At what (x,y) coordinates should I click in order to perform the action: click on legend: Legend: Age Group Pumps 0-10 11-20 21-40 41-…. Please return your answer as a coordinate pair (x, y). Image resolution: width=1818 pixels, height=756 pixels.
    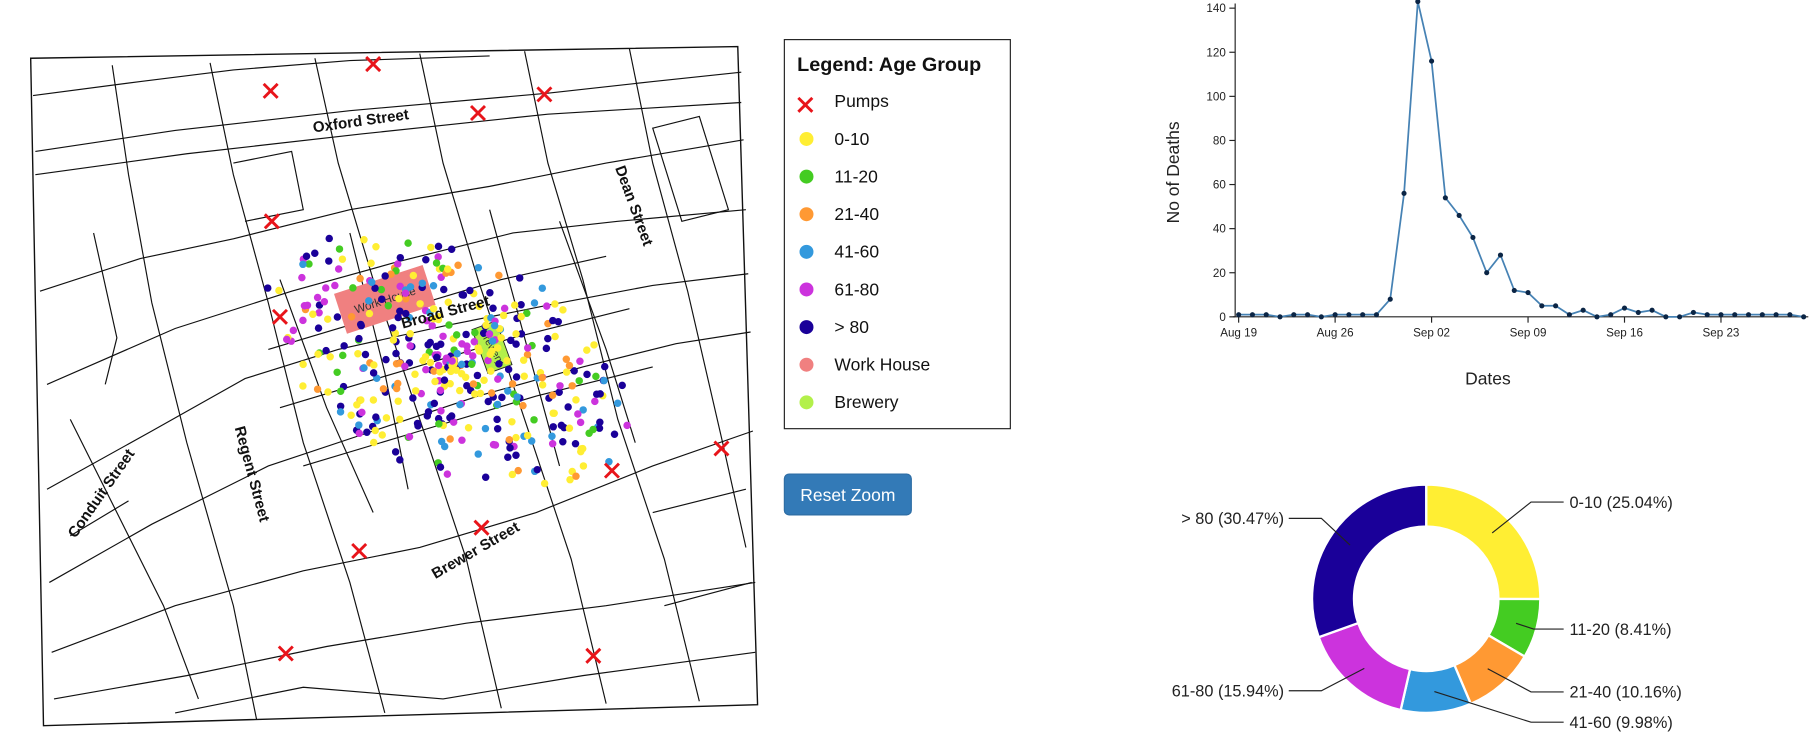
    Looking at the image, I should click on (897, 234).